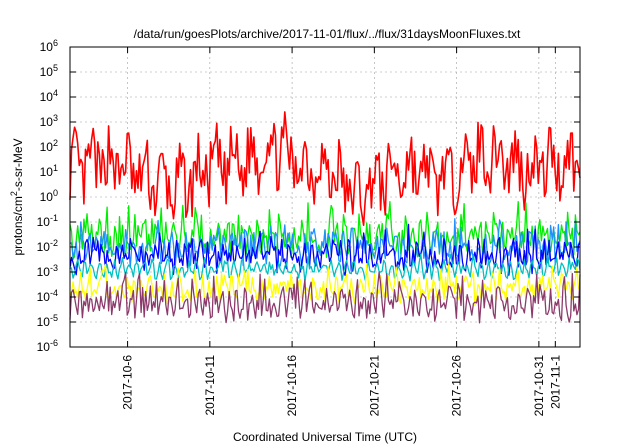 This screenshot has height=448, width=640. Describe the element at coordinates (54, 268) in the screenshot. I see `y-tick-exp: -3` at that location.